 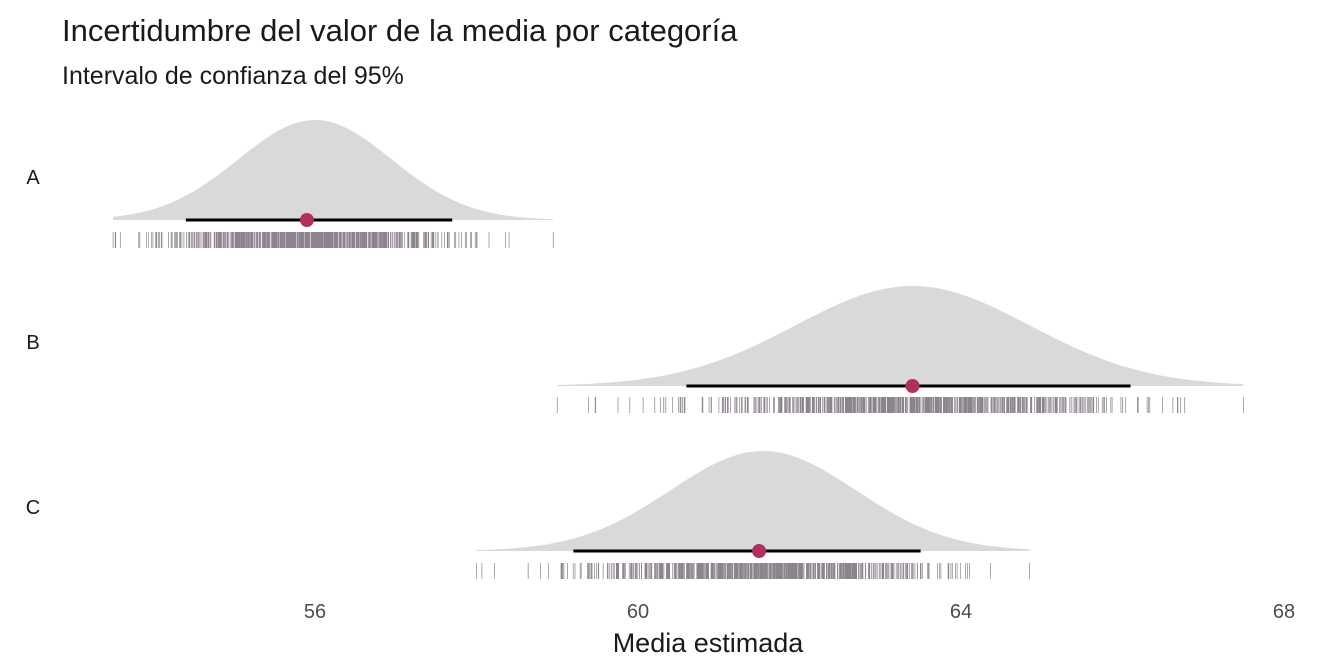 I want to click on x-tick-label-56: 56, so click(x=315, y=612).